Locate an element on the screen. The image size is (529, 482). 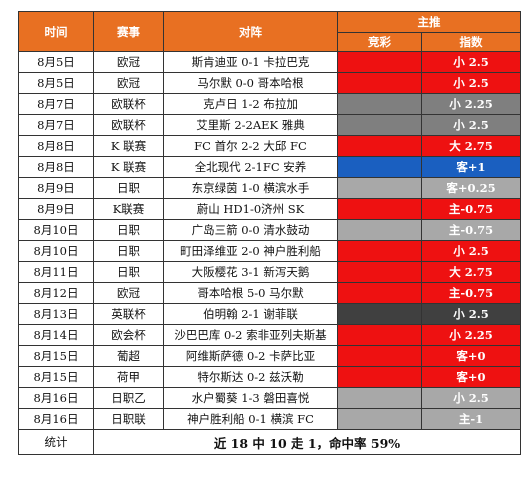
match-cell: 阿维斯萨德 0-2 卡萨比亚 is located at coordinates (250, 356).